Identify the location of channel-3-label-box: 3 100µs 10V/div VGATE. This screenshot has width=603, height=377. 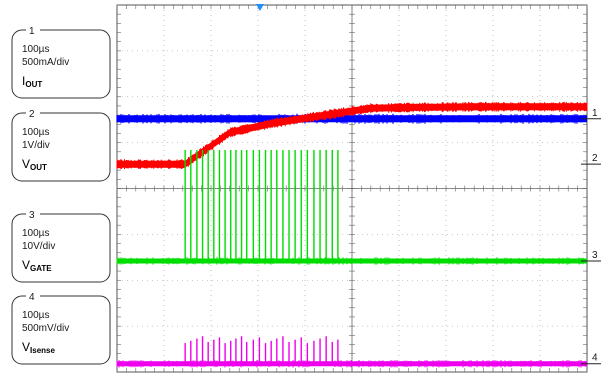
(61, 245).